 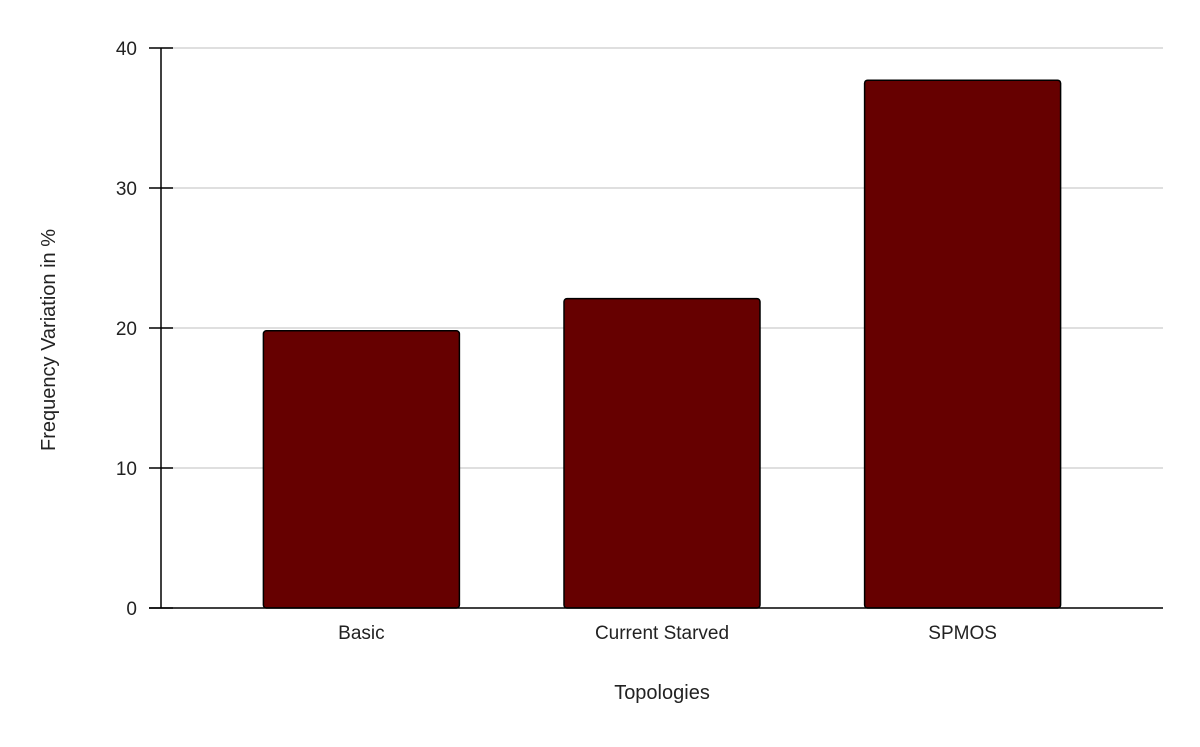 I want to click on x-axis-title: Topologies, so click(x=662, y=693).